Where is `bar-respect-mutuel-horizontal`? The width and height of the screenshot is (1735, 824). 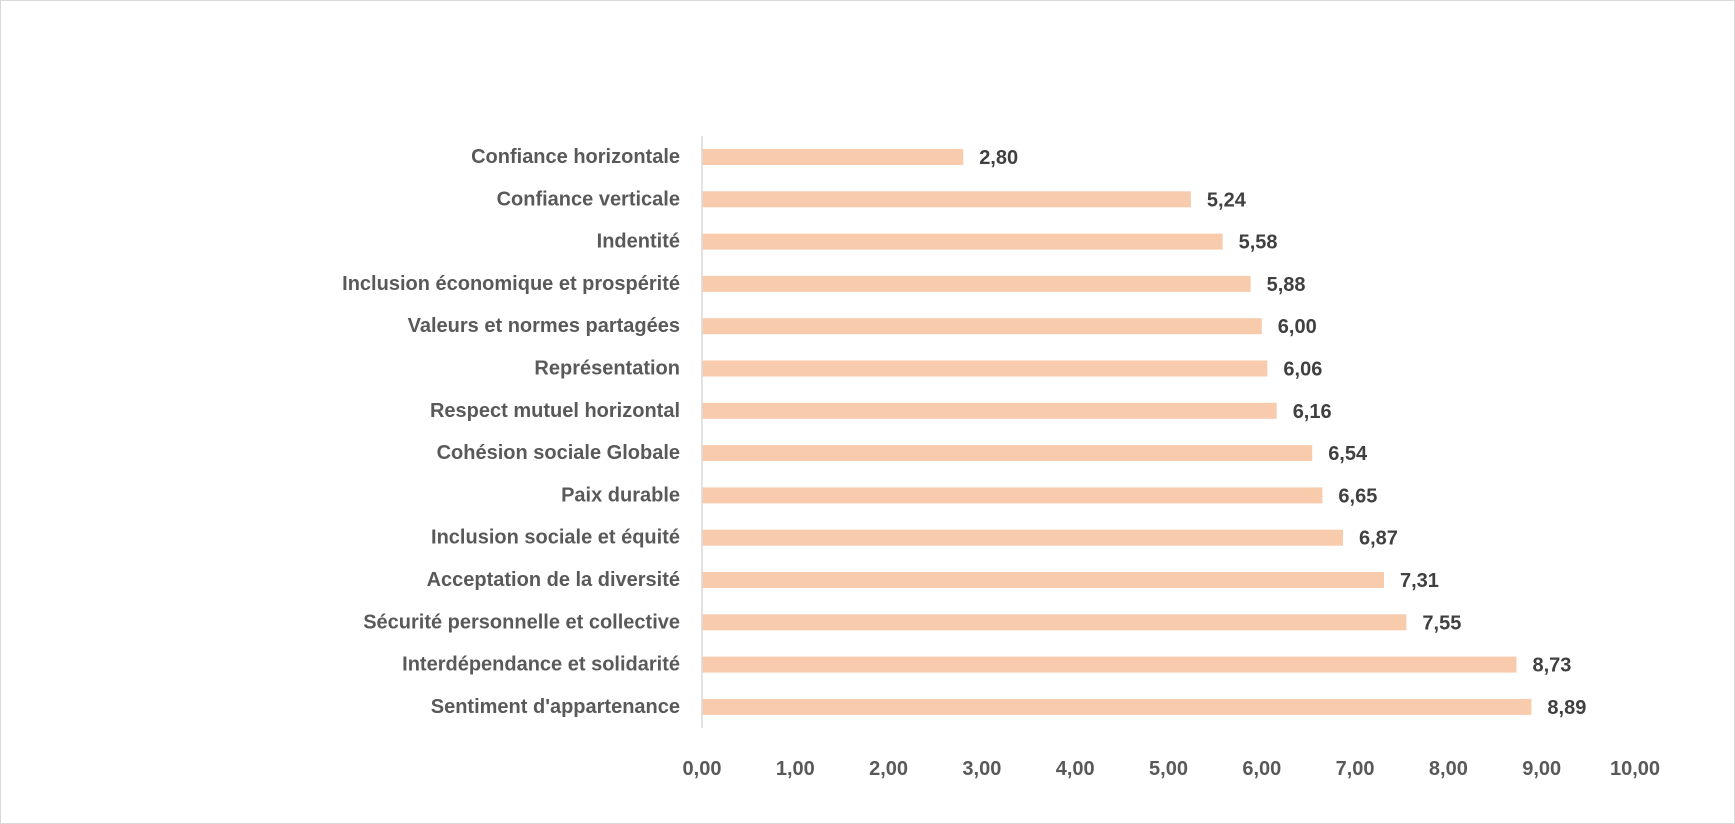 bar-respect-mutuel-horizontal is located at coordinates (989, 410).